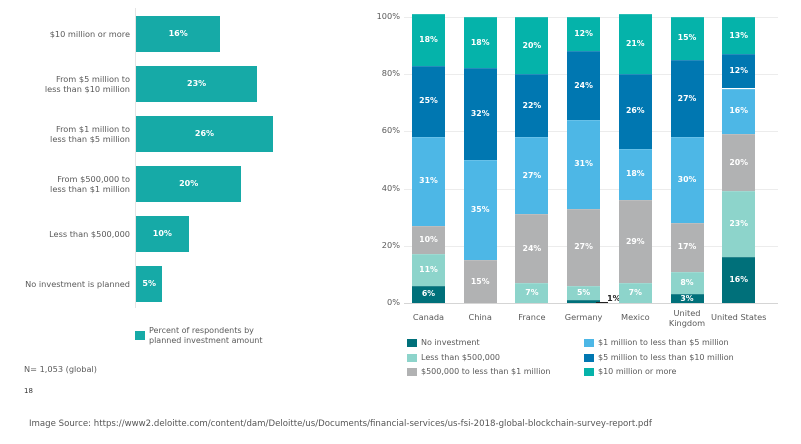 This screenshot has height=444, width=801. I want to click on segment-value-label: 11%, so click(428, 270).